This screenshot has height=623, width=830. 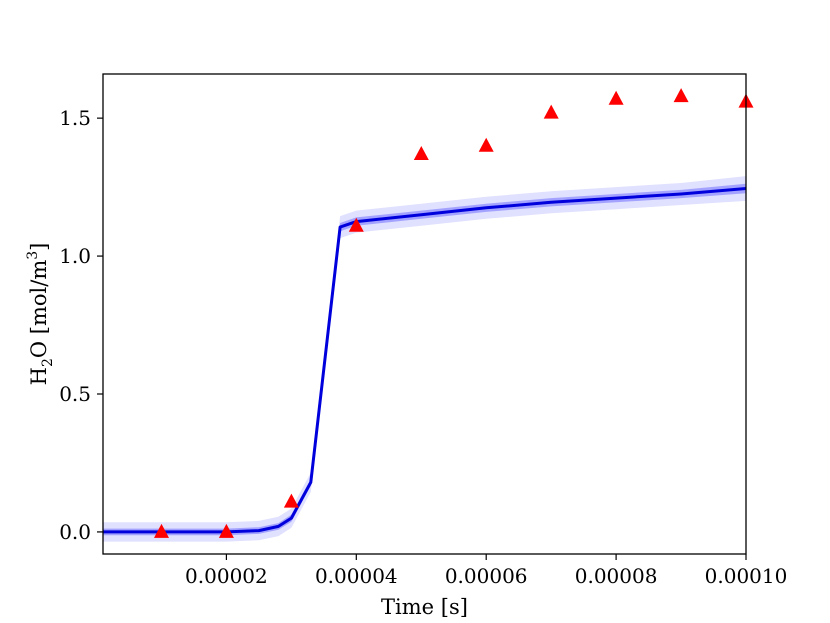 I want to click on x-axis: 0.00002 0.00004 0.00006 0.00008 0.00010, so click(x=486, y=571).